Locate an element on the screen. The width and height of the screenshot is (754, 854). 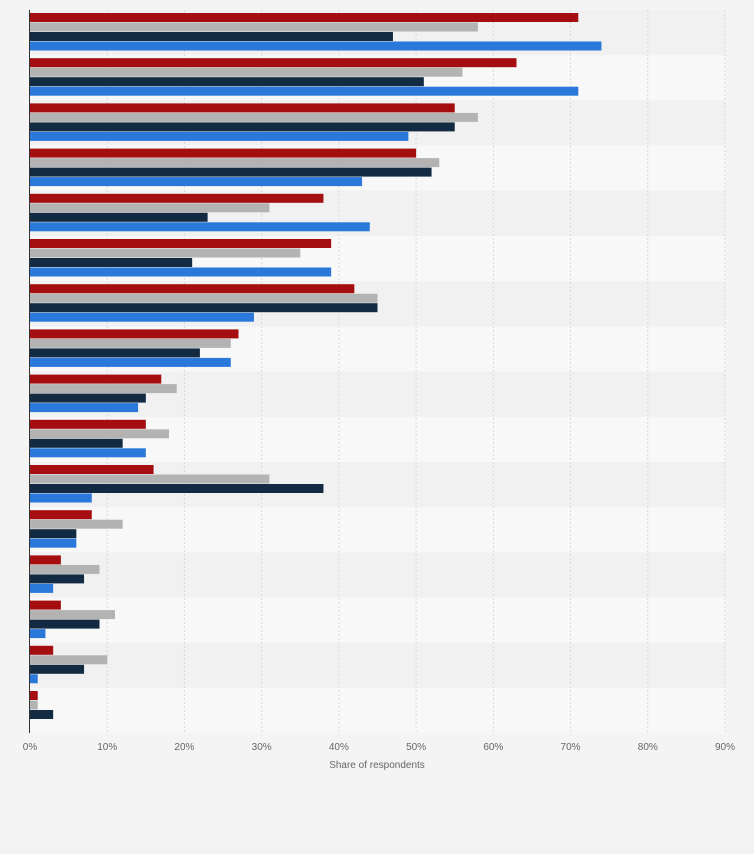
x-tick-label: 70% is located at coordinates (571, 747).